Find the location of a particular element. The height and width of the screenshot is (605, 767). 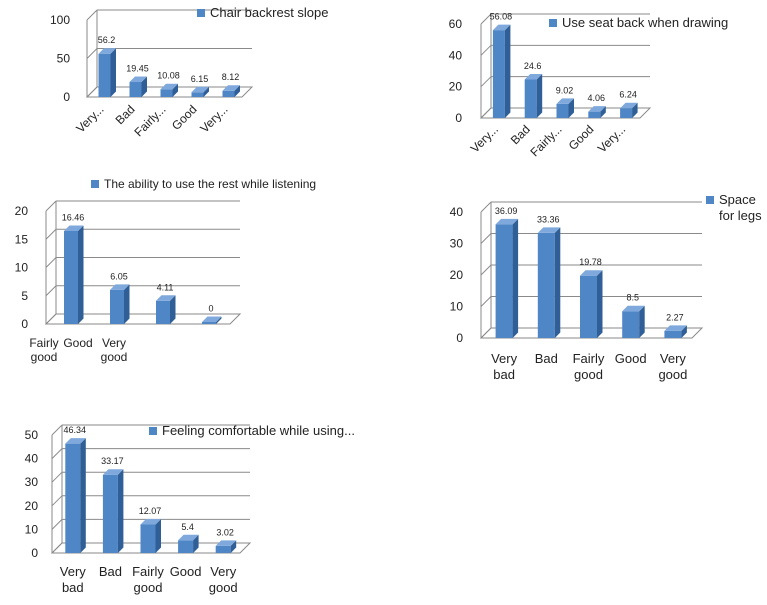

legend: Chair backrest slope is located at coordinates (263, 12).